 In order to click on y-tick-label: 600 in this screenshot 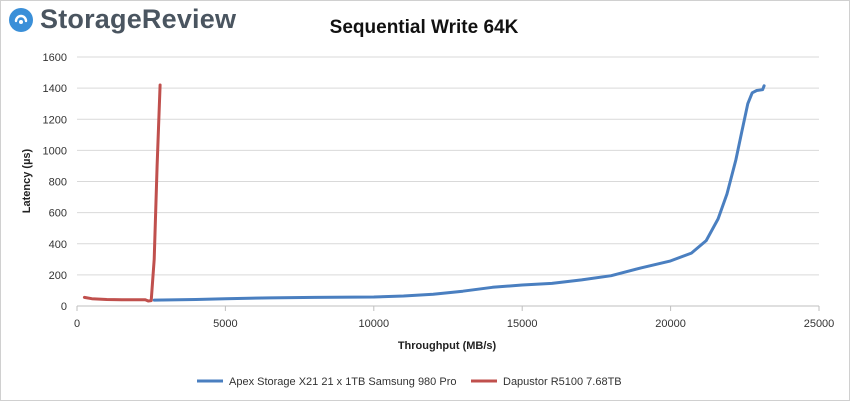, I will do `click(58, 214)`.